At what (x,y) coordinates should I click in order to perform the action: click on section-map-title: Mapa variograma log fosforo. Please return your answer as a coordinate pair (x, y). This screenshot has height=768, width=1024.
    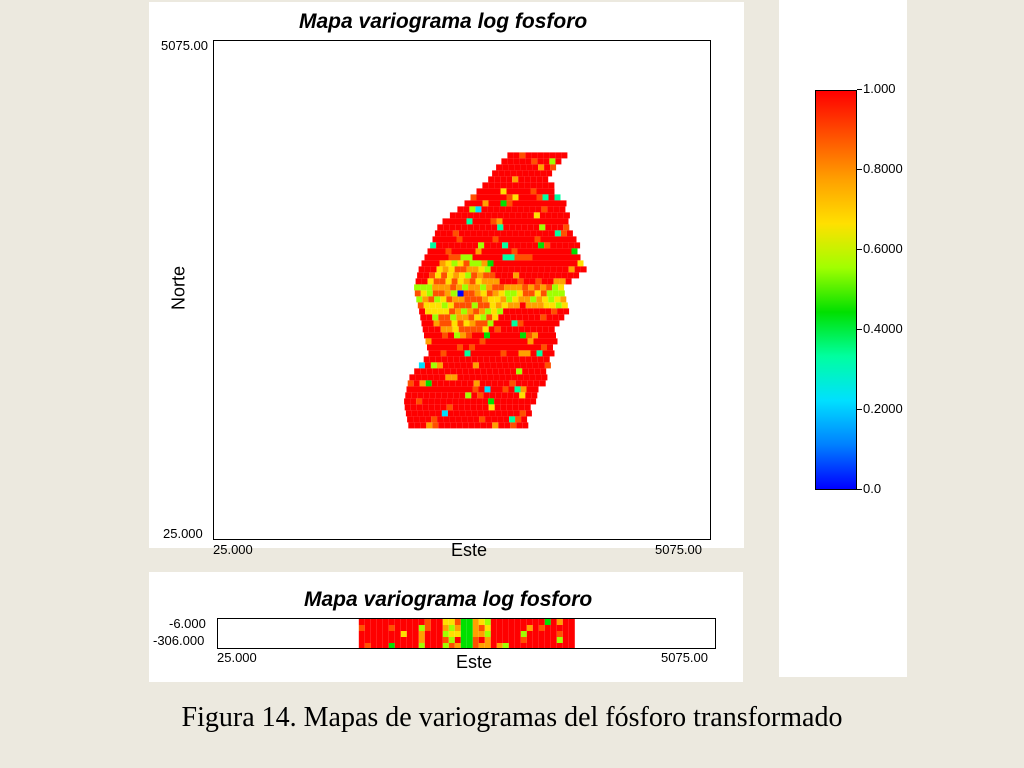
    Looking at the image, I should click on (448, 599).